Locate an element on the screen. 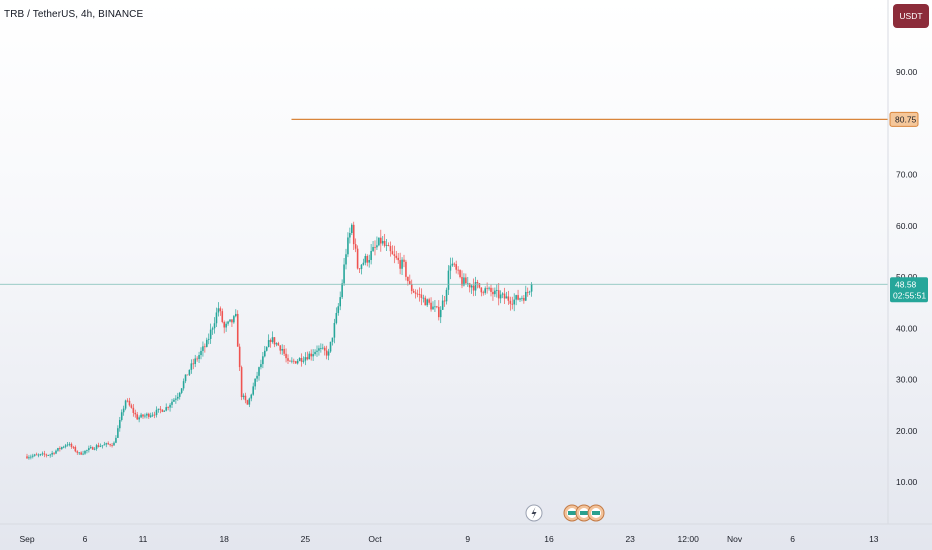 Image resolution: width=932 pixels, height=550 pixels. horizontal-line-tag-box is located at coordinates (904, 119).